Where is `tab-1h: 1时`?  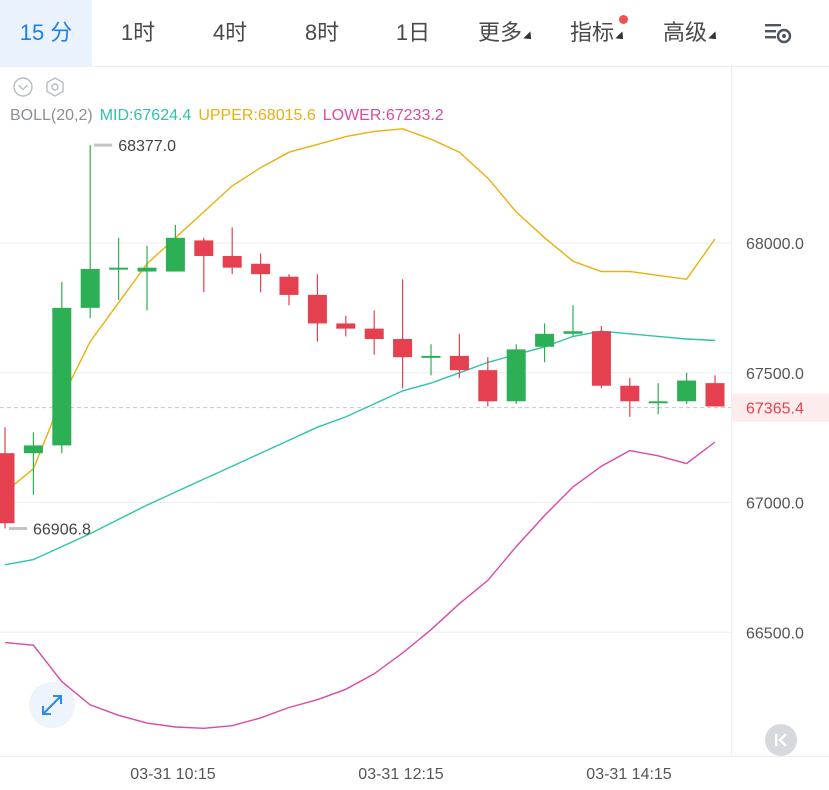
tab-1h: 1时 is located at coordinates (138, 32).